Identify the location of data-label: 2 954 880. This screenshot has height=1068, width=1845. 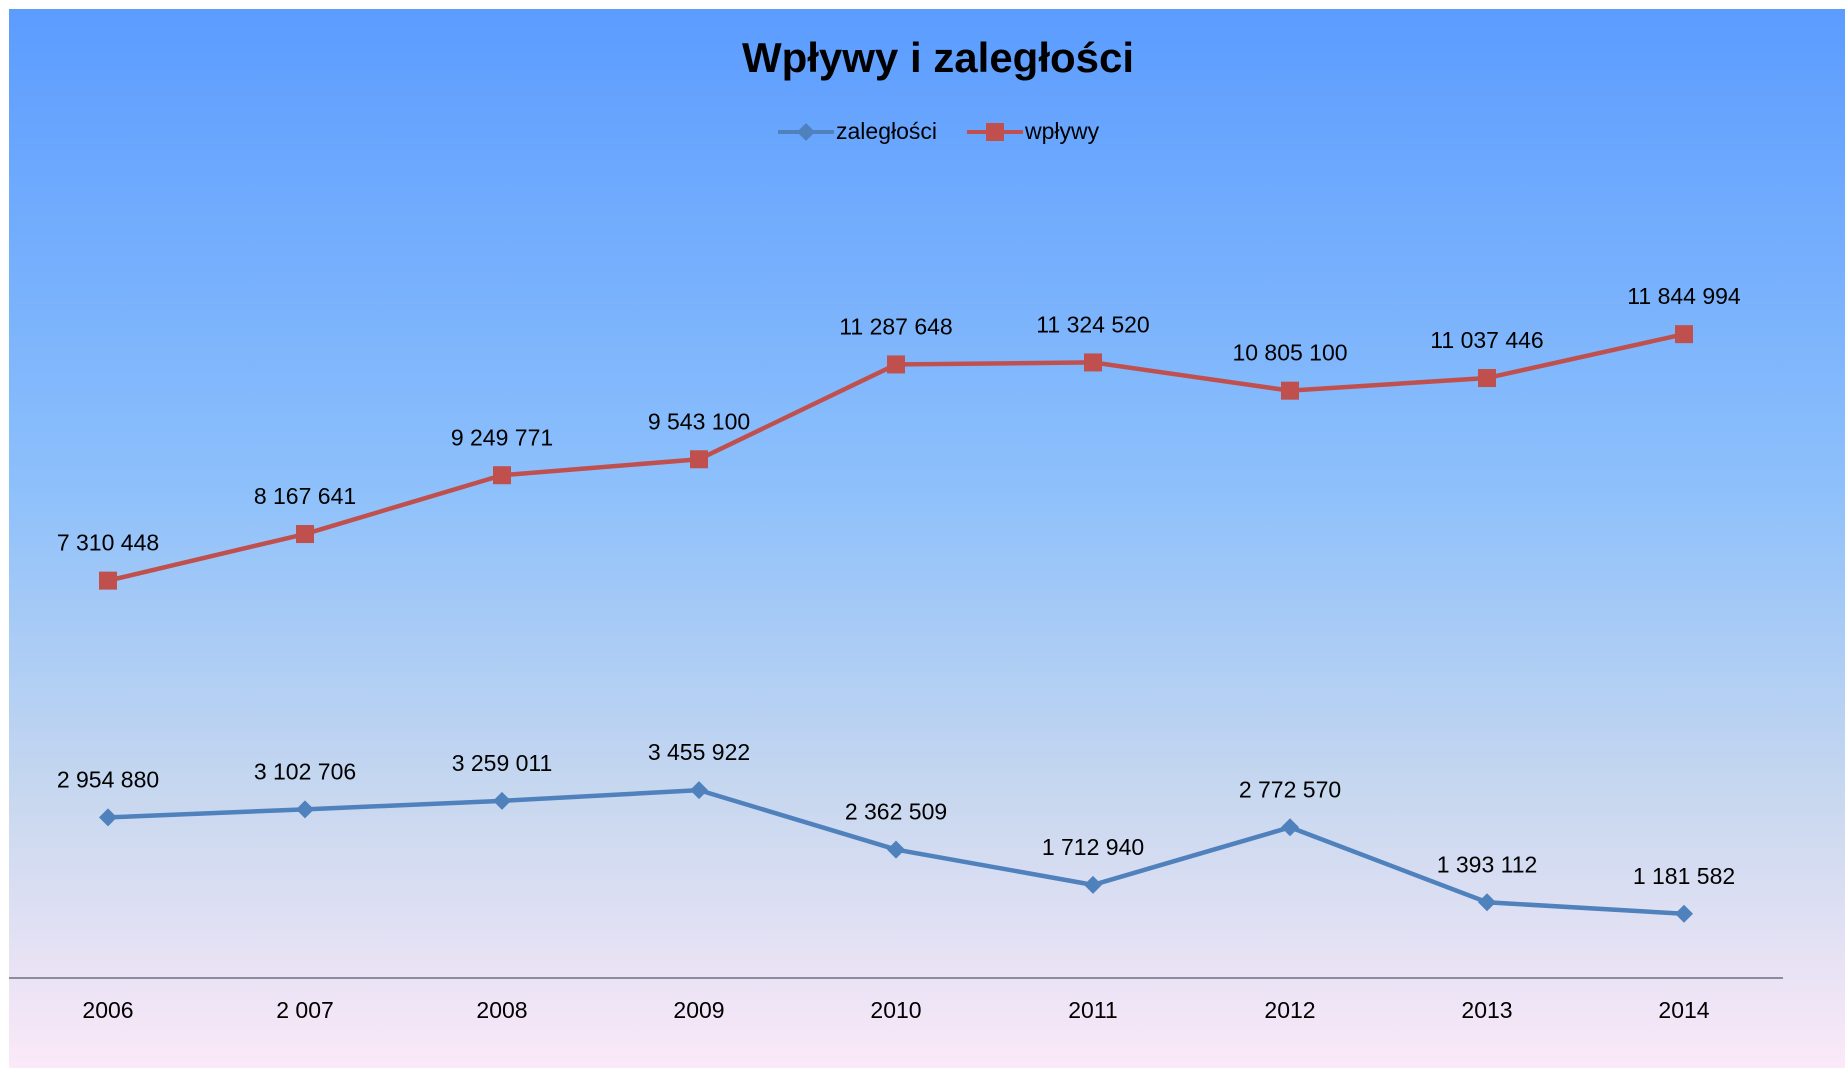
(108, 779).